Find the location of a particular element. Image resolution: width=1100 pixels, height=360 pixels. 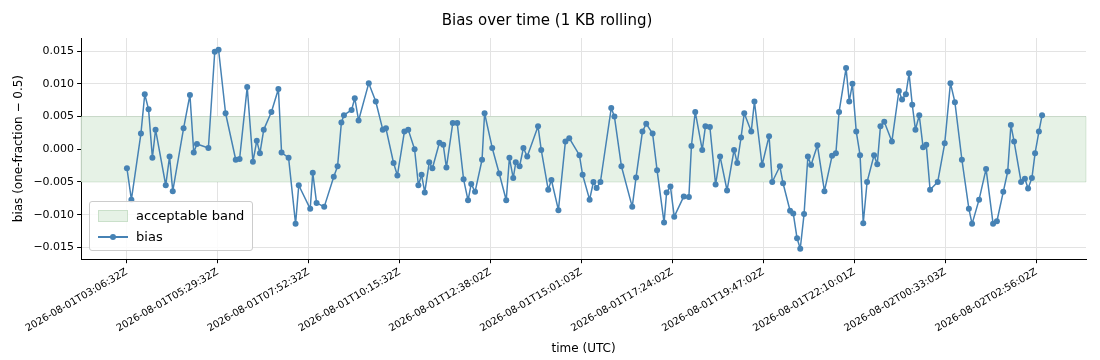

y-tick-label: 0.010 is located at coordinates (58, 83).